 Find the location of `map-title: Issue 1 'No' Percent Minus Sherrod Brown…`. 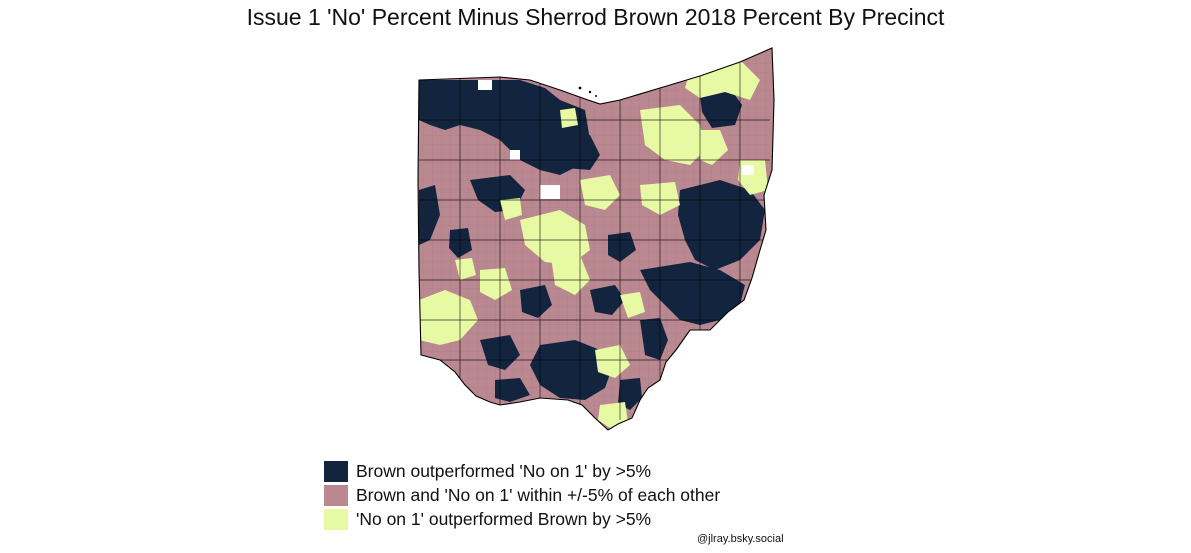

map-title: Issue 1 'No' Percent Minus Sherrod Brown… is located at coordinates (595, 17).